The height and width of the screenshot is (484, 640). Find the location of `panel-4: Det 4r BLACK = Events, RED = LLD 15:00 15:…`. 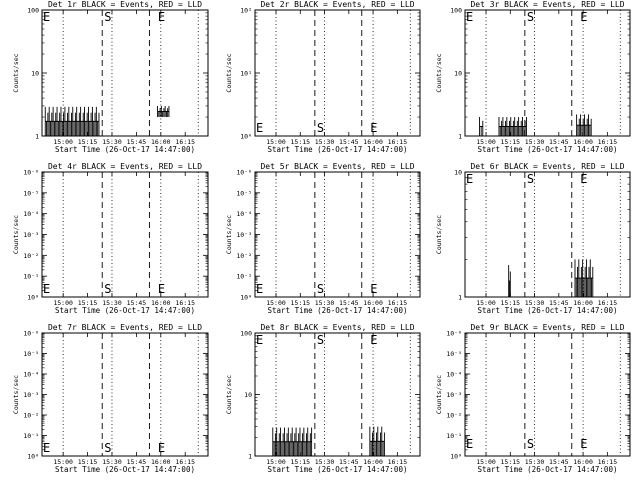

panel-4: Det 4r BLACK = Events, RED = LLD 15:00 15:… is located at coordinates (110, 238).